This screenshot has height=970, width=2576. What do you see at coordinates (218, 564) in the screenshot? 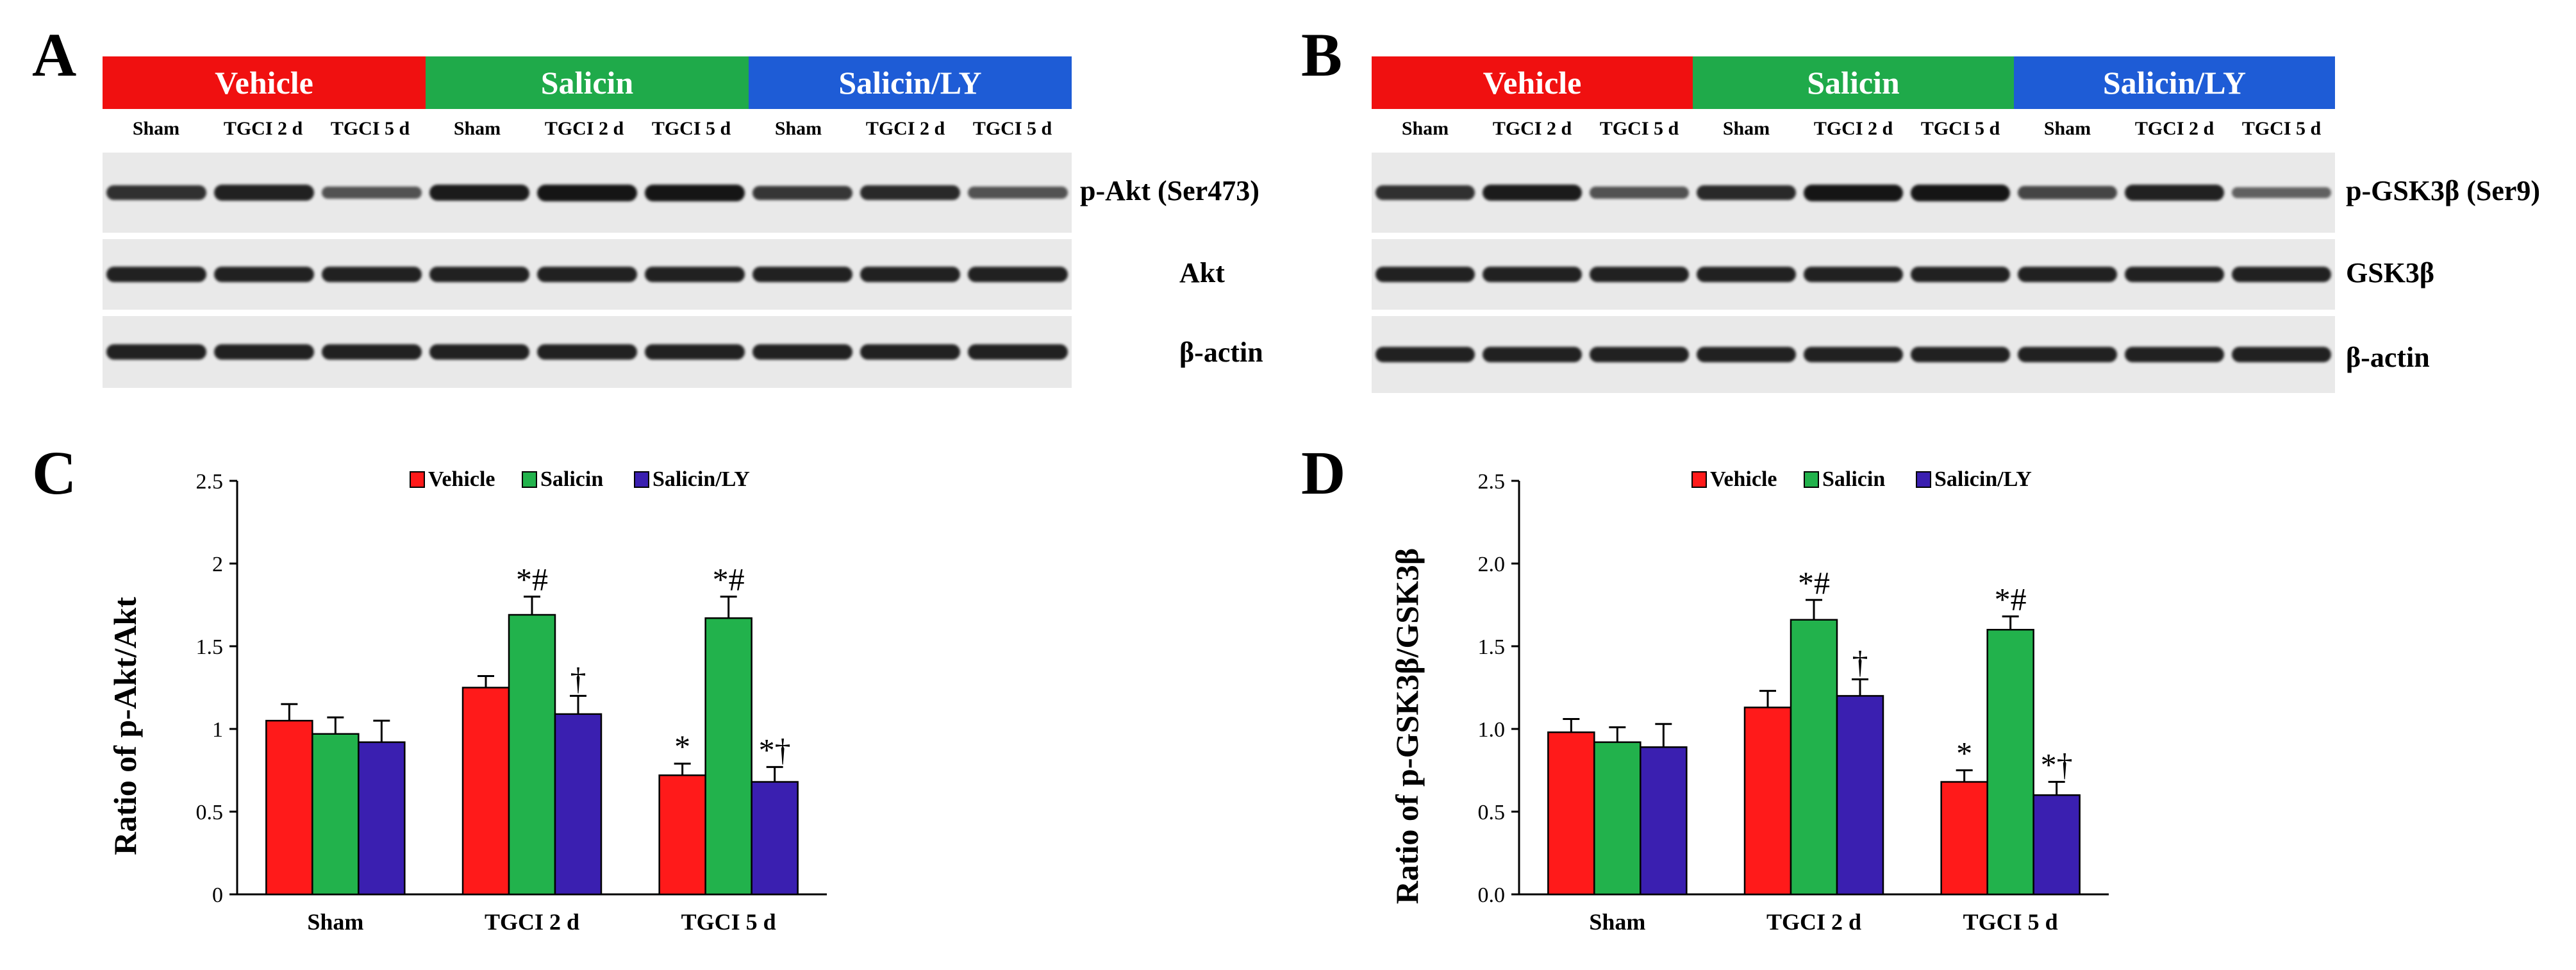
I see `y-tick-label: 2` at bounding box center [218, 564].